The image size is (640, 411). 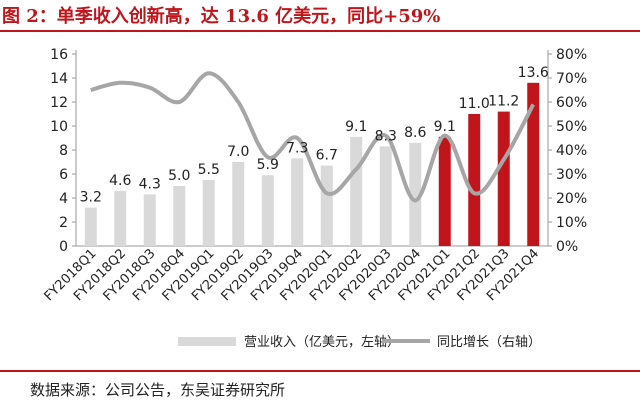 What do you see at coordinates (474, 104) in the screenshot?
I see `revenue-data-label: 11.0` at bounding box center [474, 104].